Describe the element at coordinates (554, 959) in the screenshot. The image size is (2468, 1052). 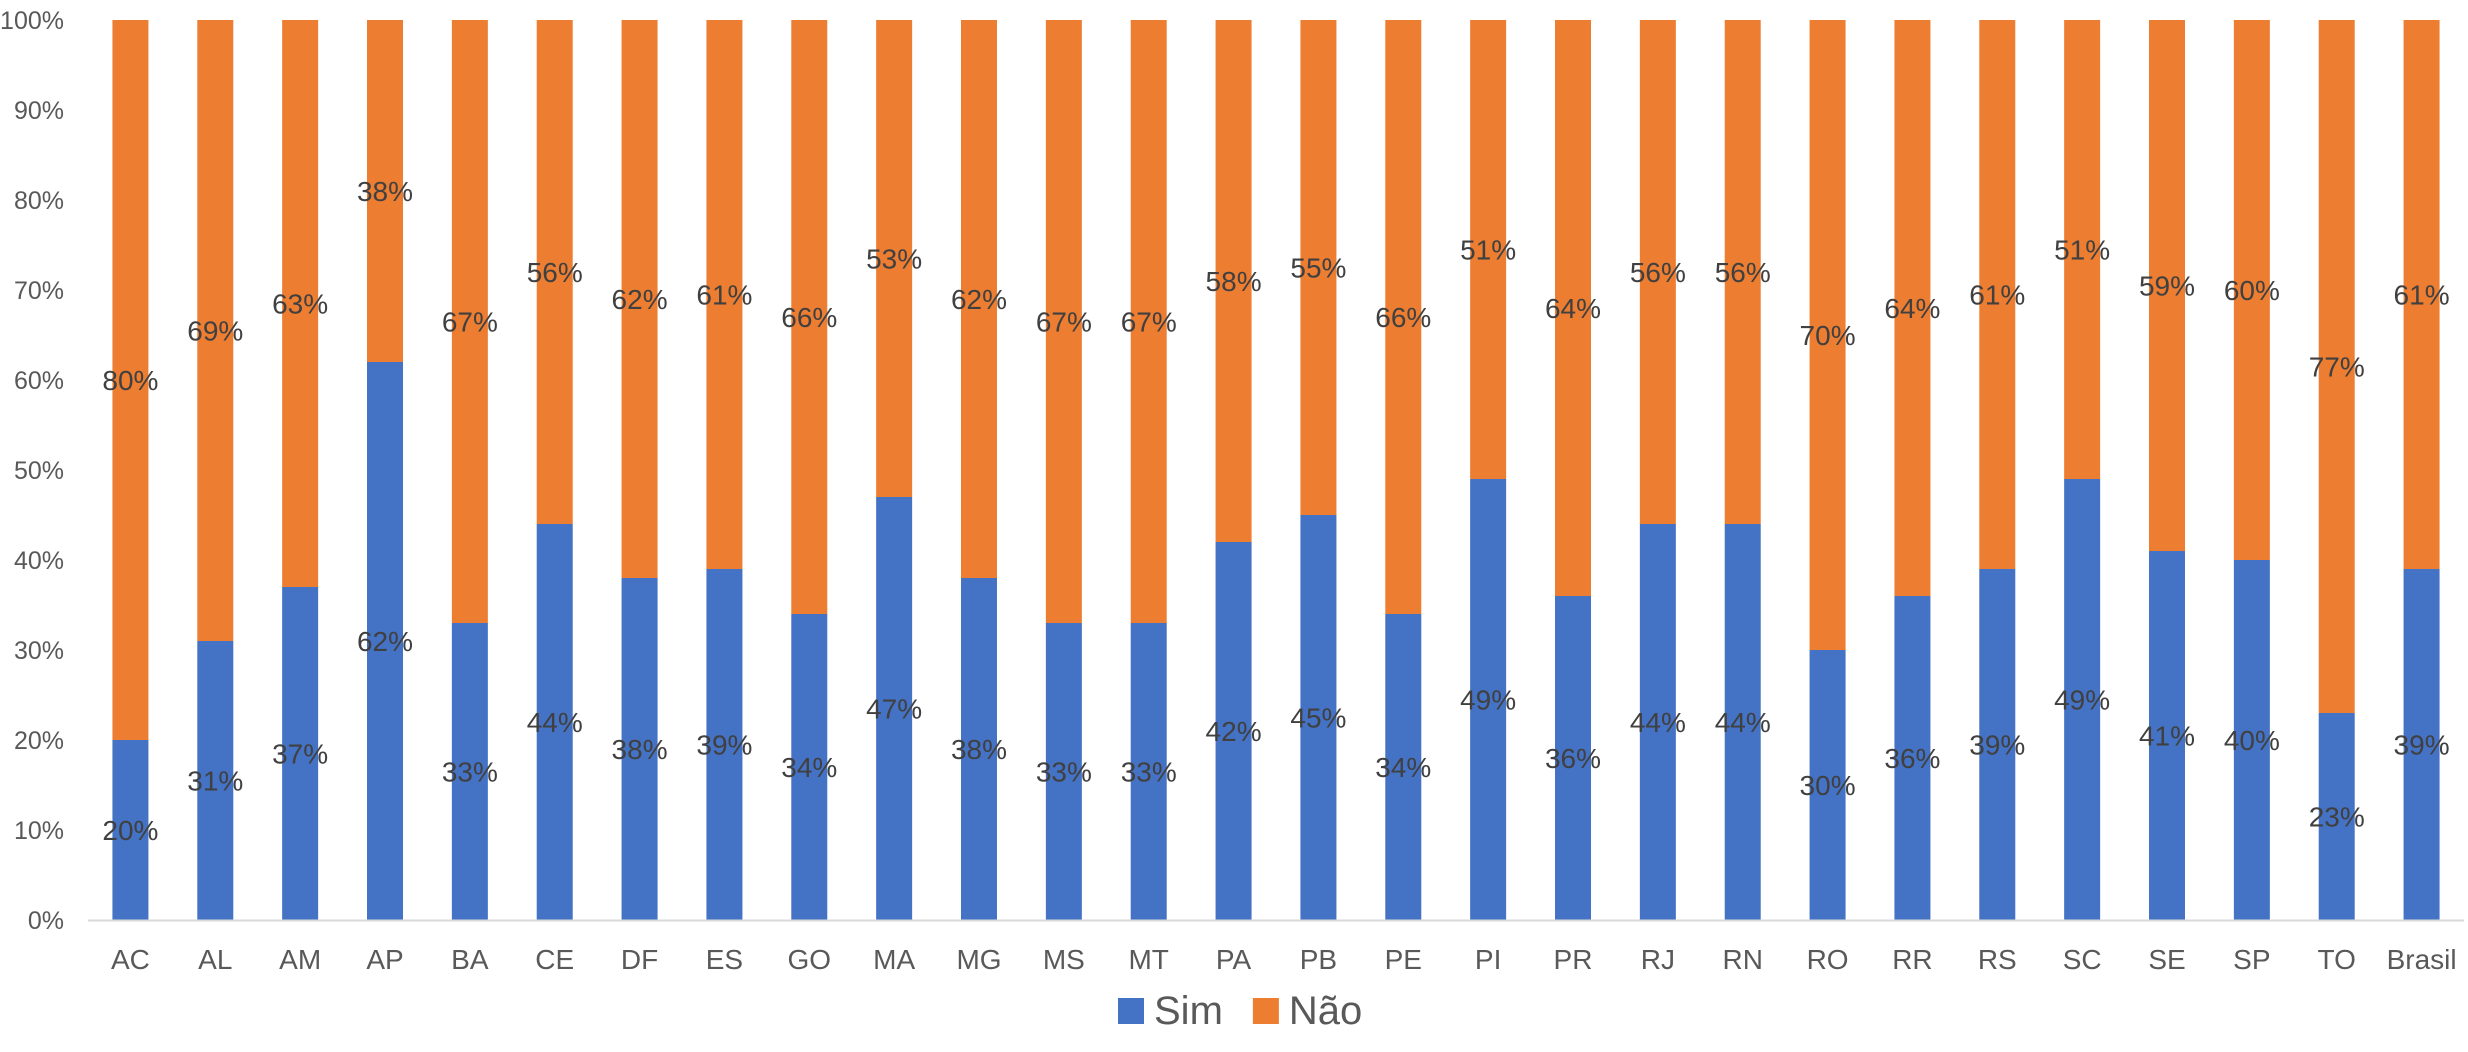
I see `x-category-label: CE` at that location.